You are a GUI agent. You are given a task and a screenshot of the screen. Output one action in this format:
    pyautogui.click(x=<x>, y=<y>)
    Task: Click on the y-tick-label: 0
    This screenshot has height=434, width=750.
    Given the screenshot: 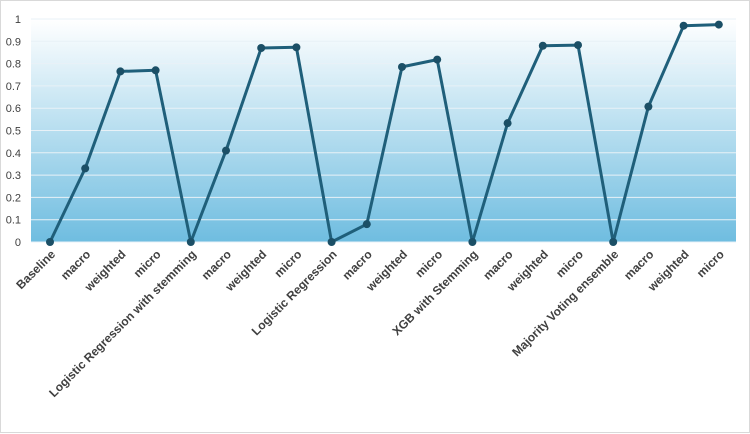 What is the action you would take?
    pyautogui.click(x=18, y=243)
    